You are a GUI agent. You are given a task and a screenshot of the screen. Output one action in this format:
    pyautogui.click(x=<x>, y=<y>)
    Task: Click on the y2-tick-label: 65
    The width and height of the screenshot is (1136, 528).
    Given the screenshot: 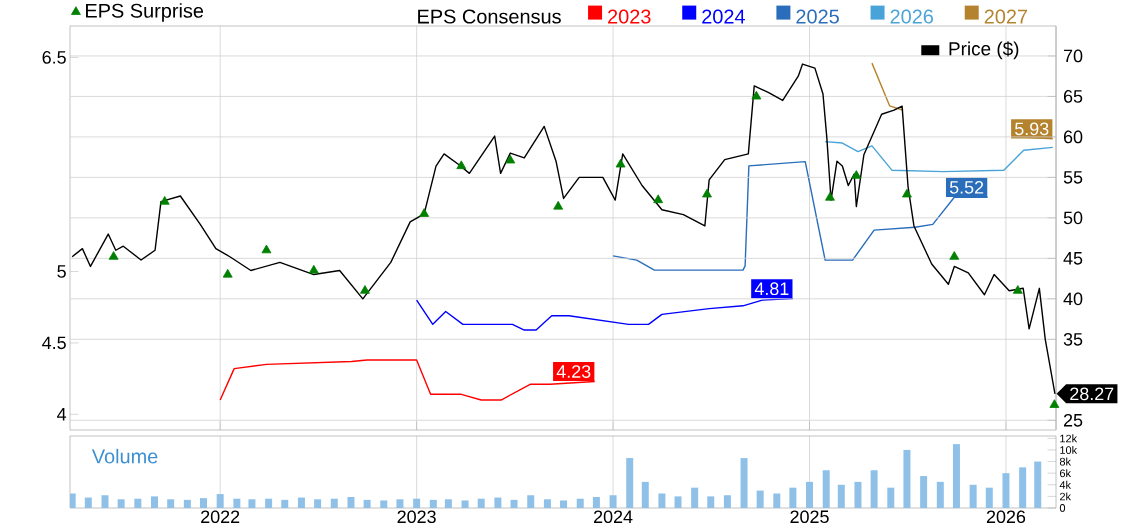 What is the action you would take?
    pyautogui.click(x=1073, y=96)
    